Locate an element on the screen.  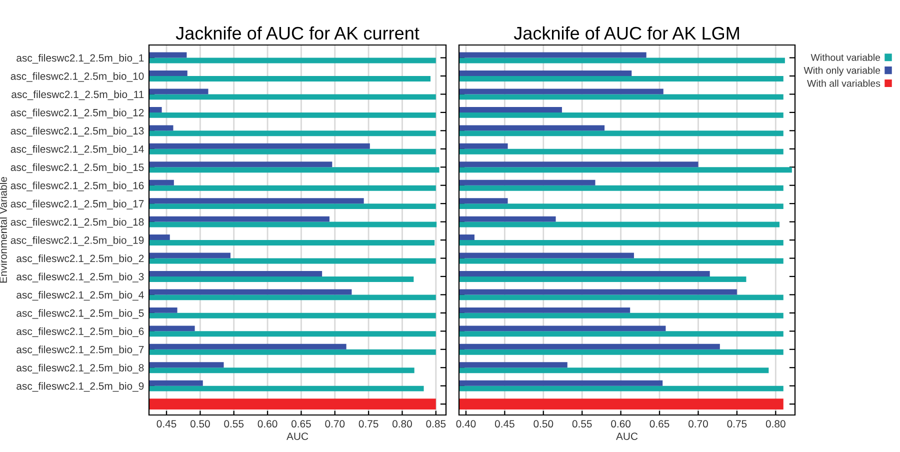
y-tick-label: asc_fileswc2.1_2.5m_bio_8 is located at coordinates (80, 369).